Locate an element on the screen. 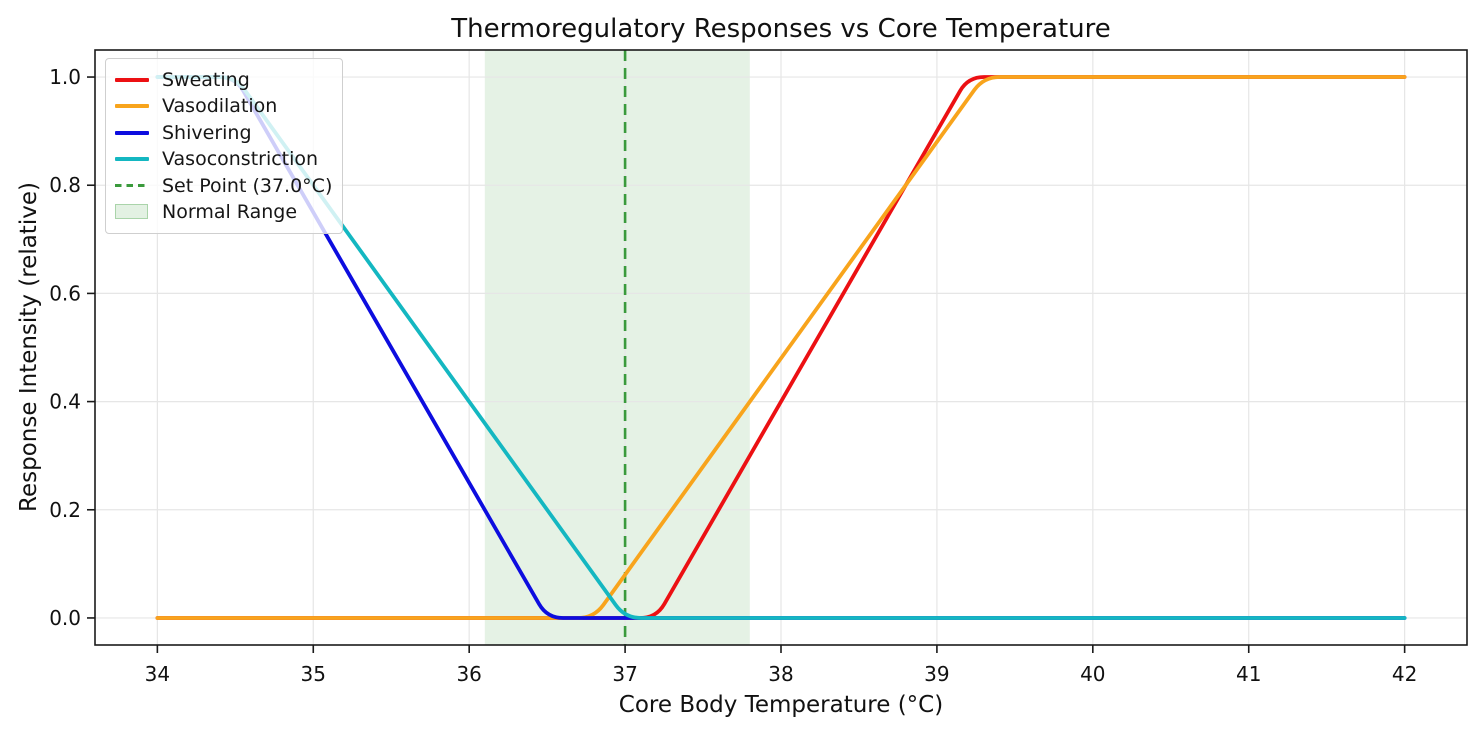  vasodilation-swatch-glyph is located at coordinates (132, 106).